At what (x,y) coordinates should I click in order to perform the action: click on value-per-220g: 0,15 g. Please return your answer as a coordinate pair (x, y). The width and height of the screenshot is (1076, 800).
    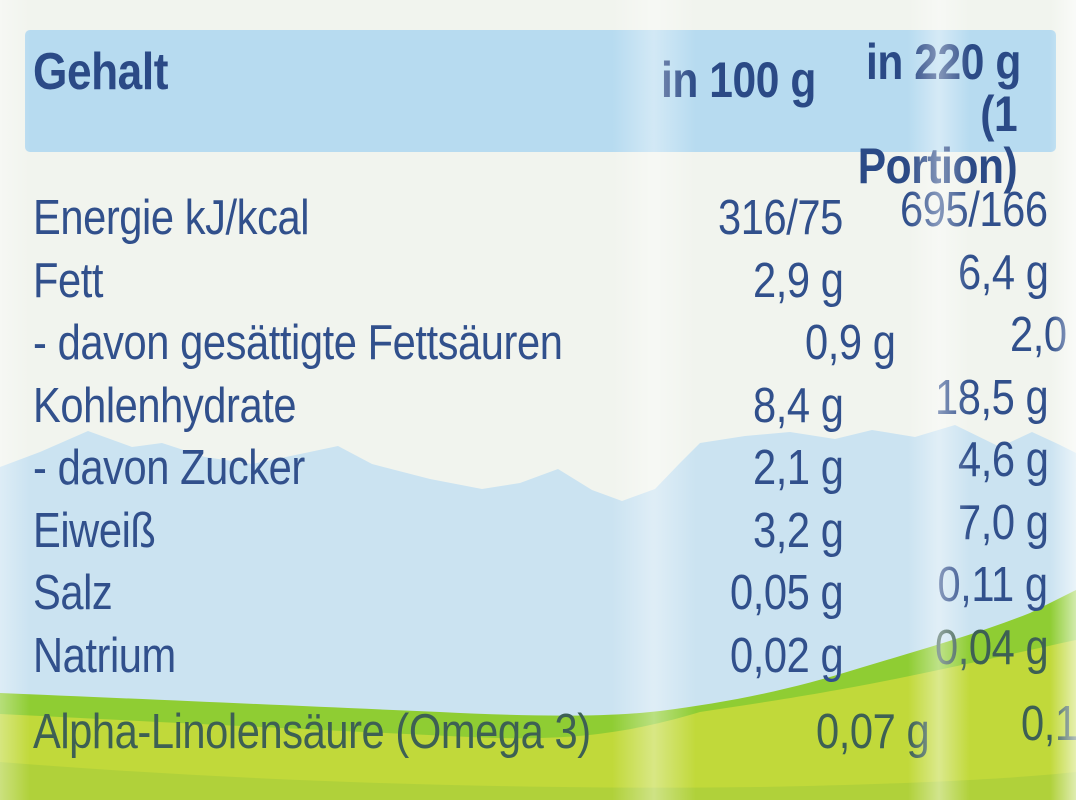
    Looking at the image, I should click on (1048, 724).